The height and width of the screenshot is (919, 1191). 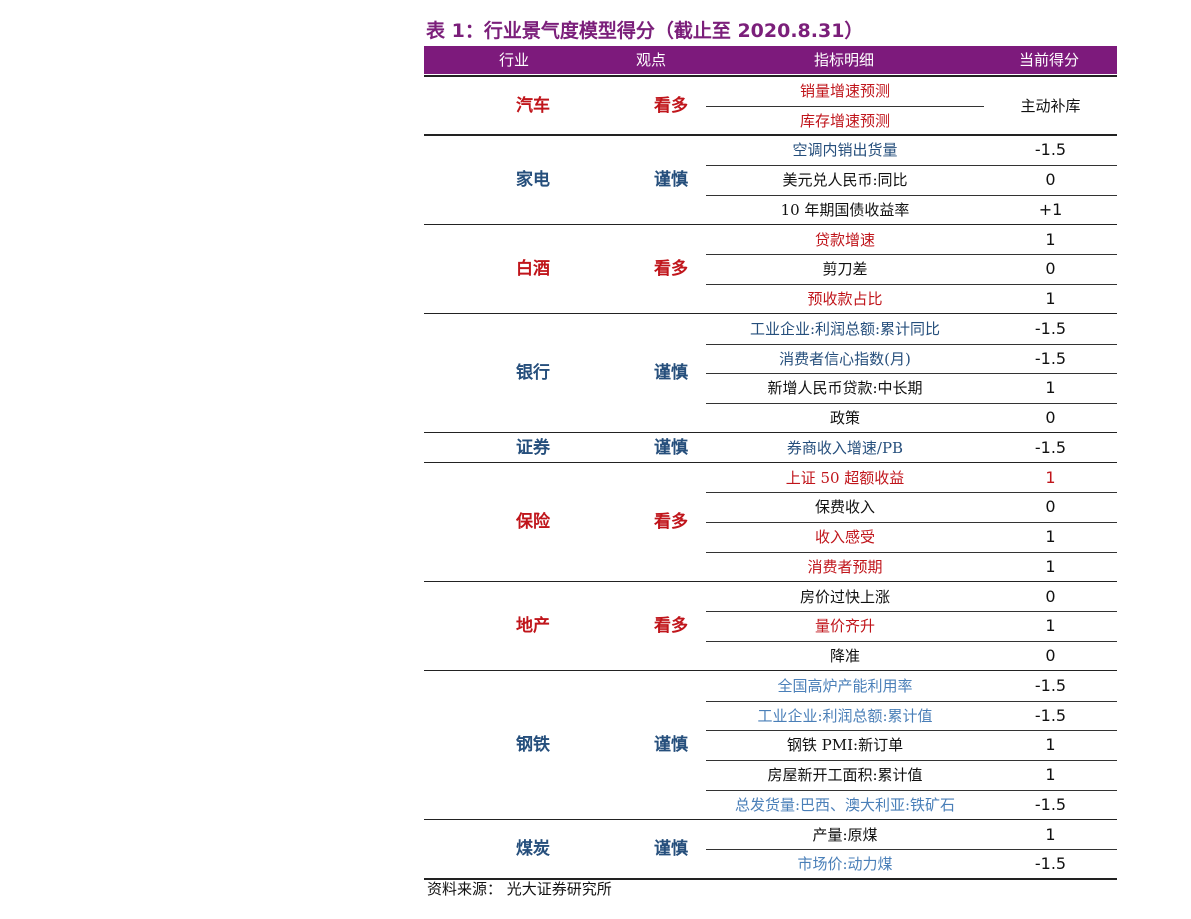 I want to click on header-indicator: 指标明细, so click(x=843, y=60).